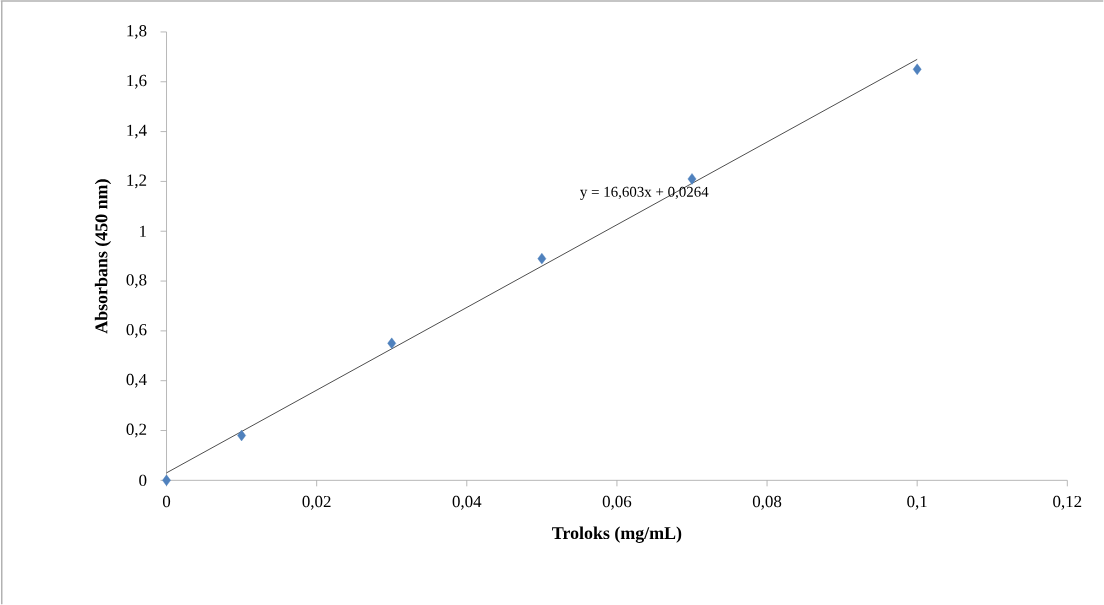 This screenshot has width=1104, height=605. Describe the element at coordinates (467, 502) in the screenshot. I see `x-tick-label: 0,04` at that location.